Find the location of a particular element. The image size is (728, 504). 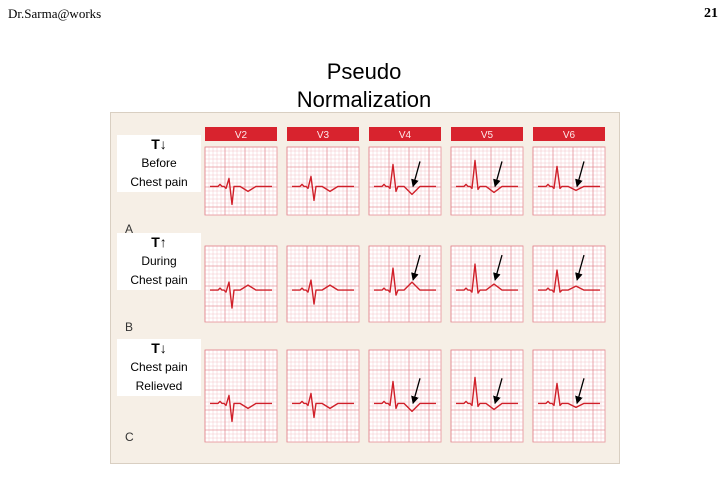

ecg-trace-b-v4 is located at coordinates (405, 281).